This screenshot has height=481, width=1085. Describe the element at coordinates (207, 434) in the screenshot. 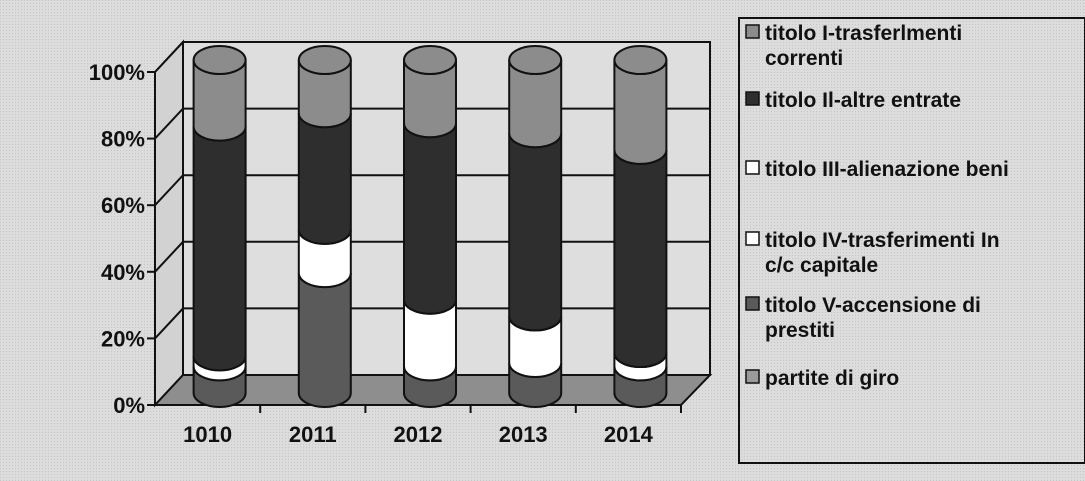

I see `x-tick-label: 1010` at that location.